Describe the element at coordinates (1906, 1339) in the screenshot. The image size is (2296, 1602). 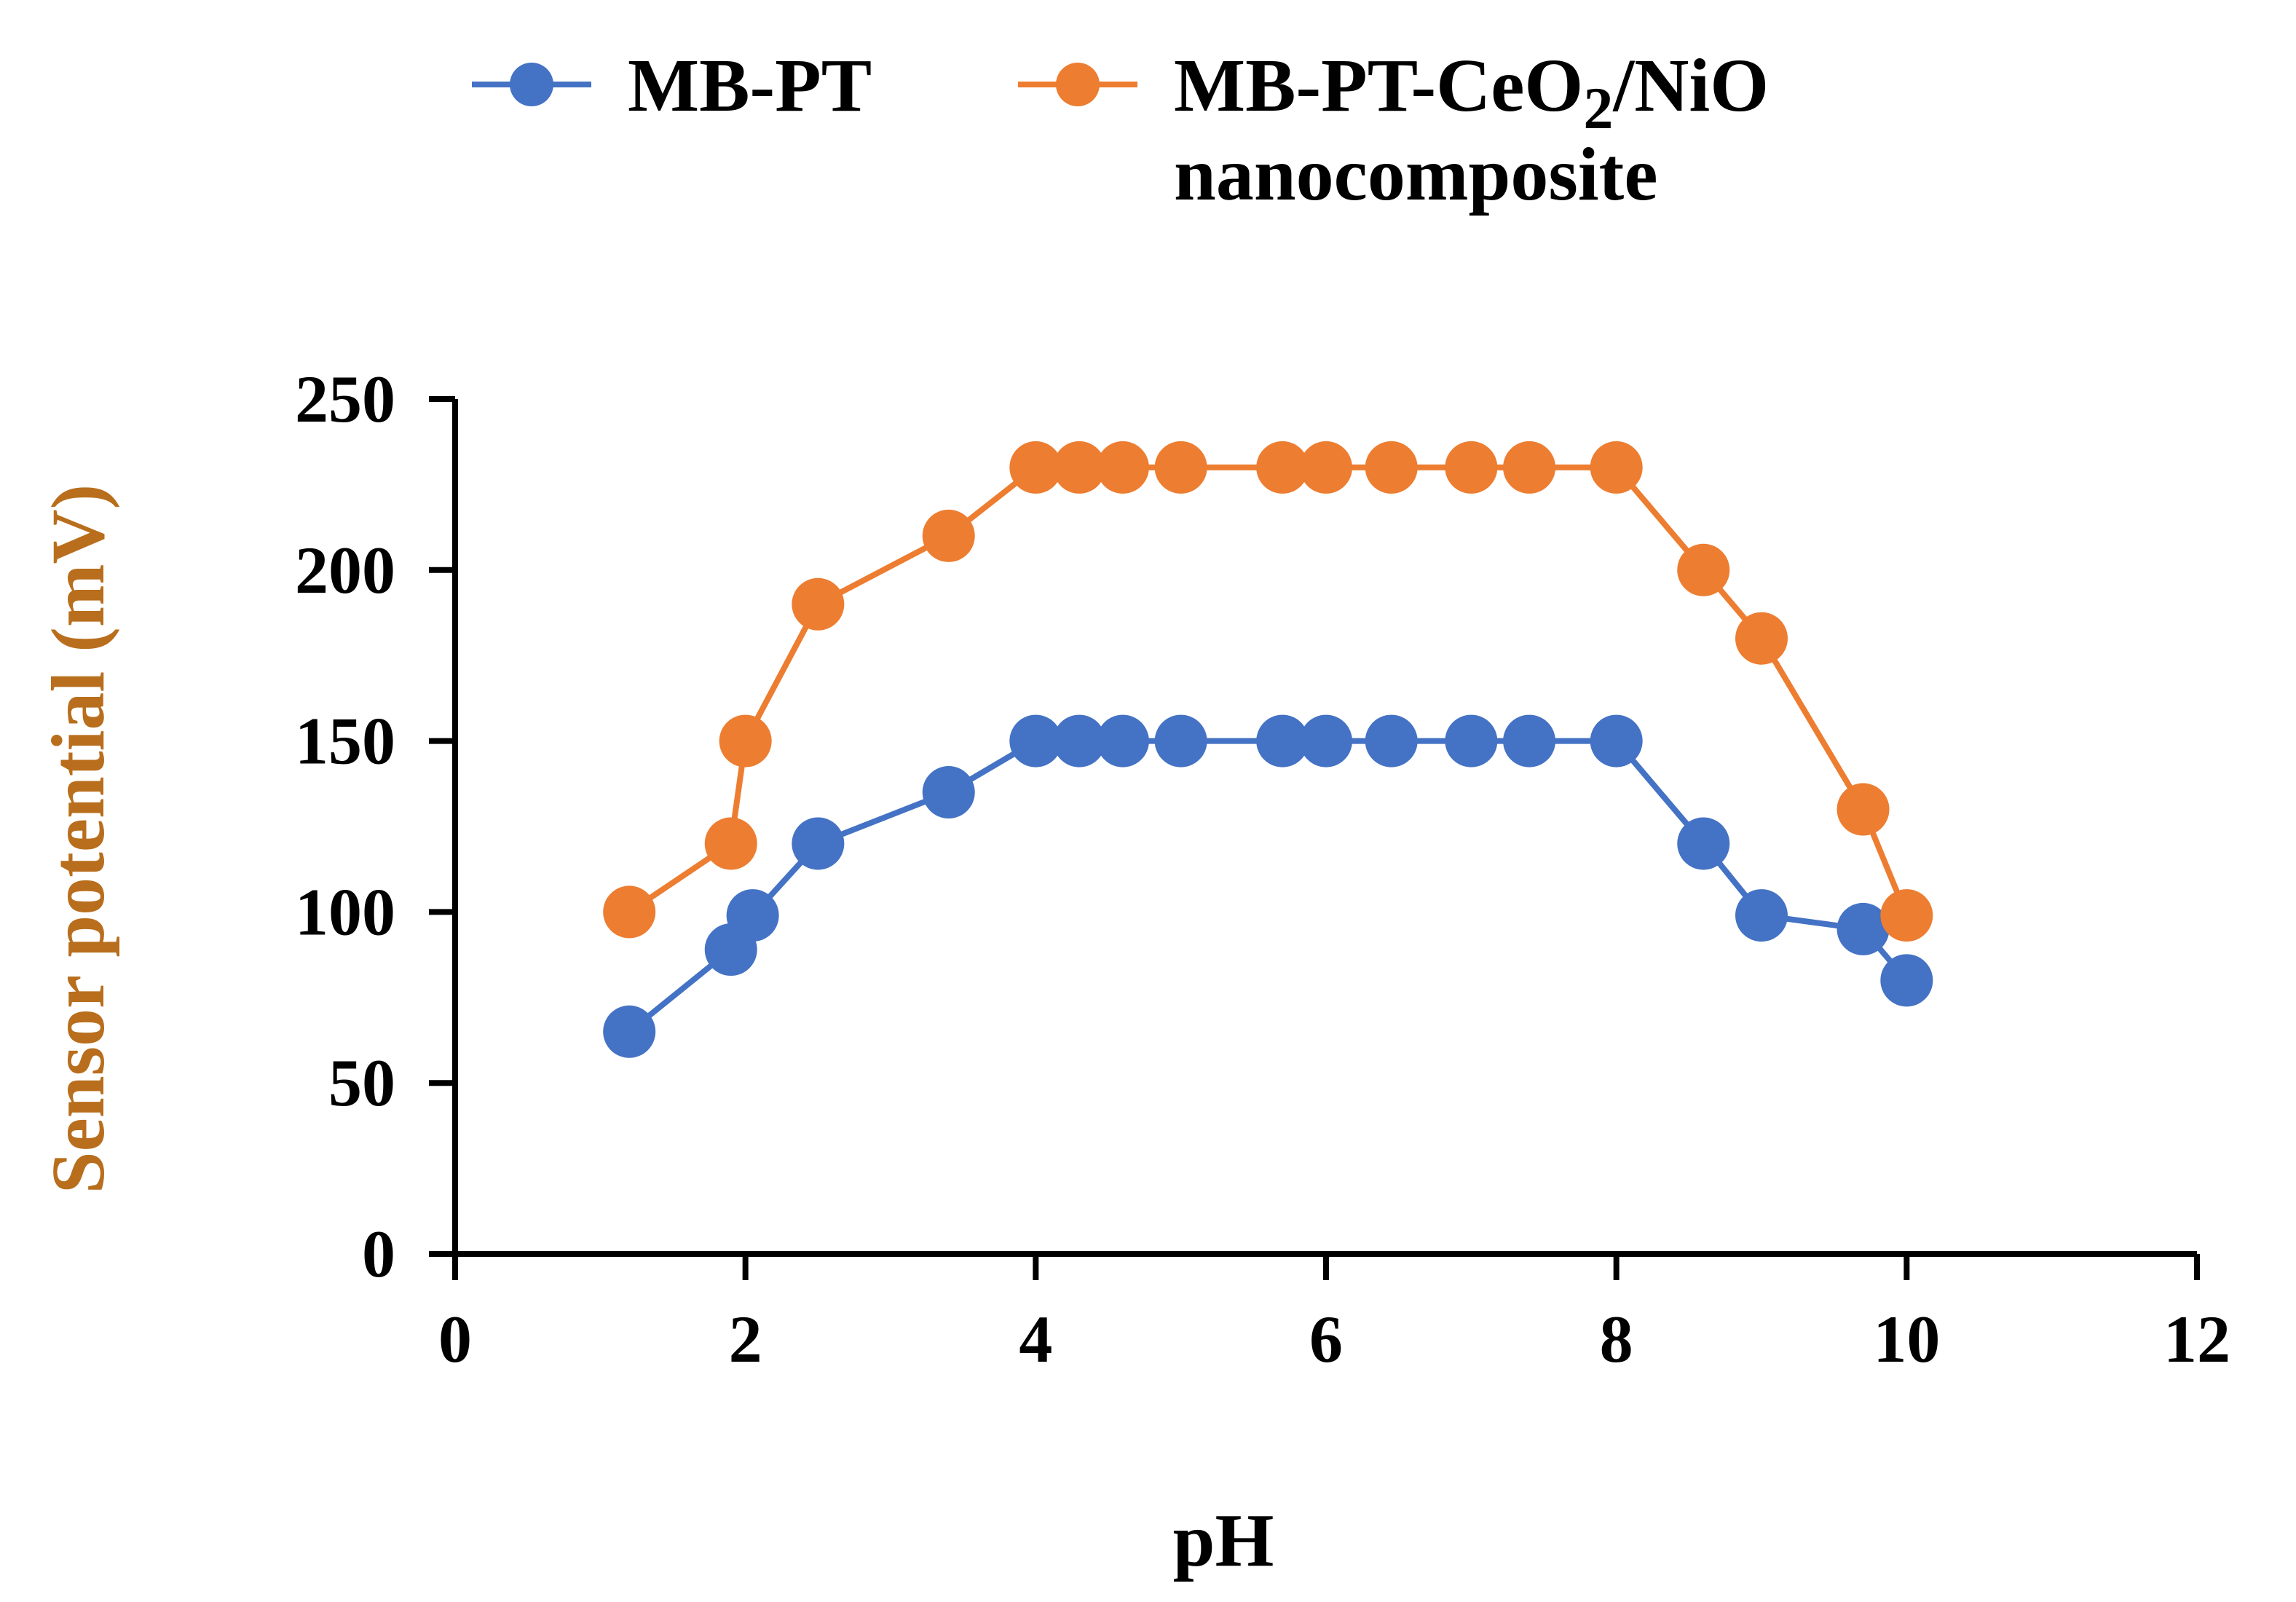
I see `x-tick-label-5: 10` at that location.